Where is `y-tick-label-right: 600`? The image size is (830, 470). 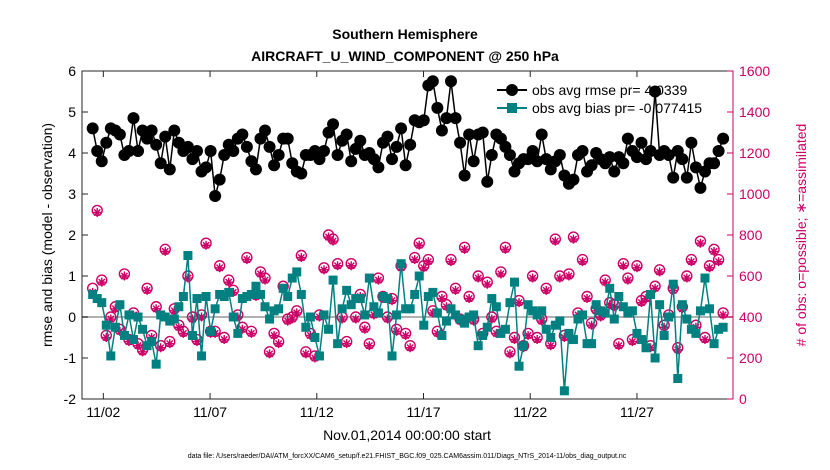 y-tick-label-right: 600 is located at coordinates (751, 276).